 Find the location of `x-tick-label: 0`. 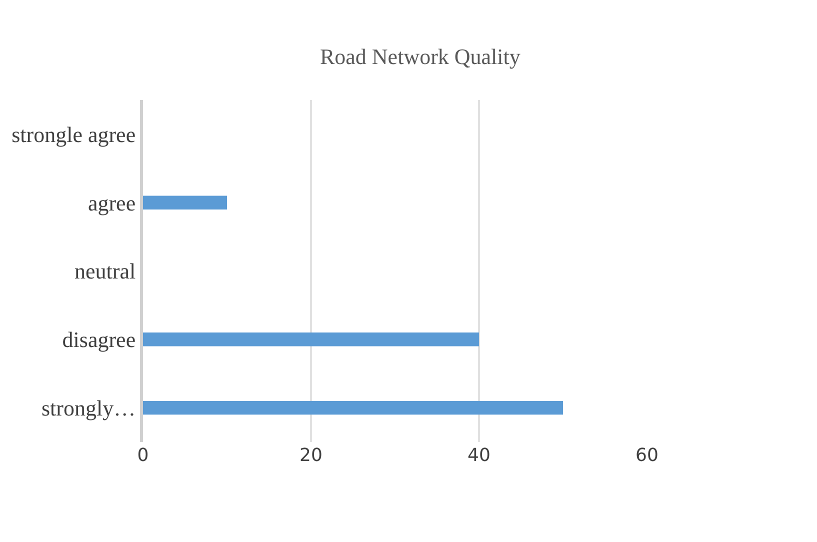

x-tick-label: 0 is located at coordinates (143, 455).